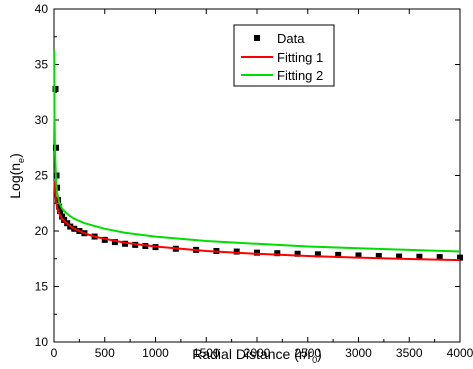 This screenshot has height=369, width=473. I want to click on x-tick-label: 3000, so click(358, 353).